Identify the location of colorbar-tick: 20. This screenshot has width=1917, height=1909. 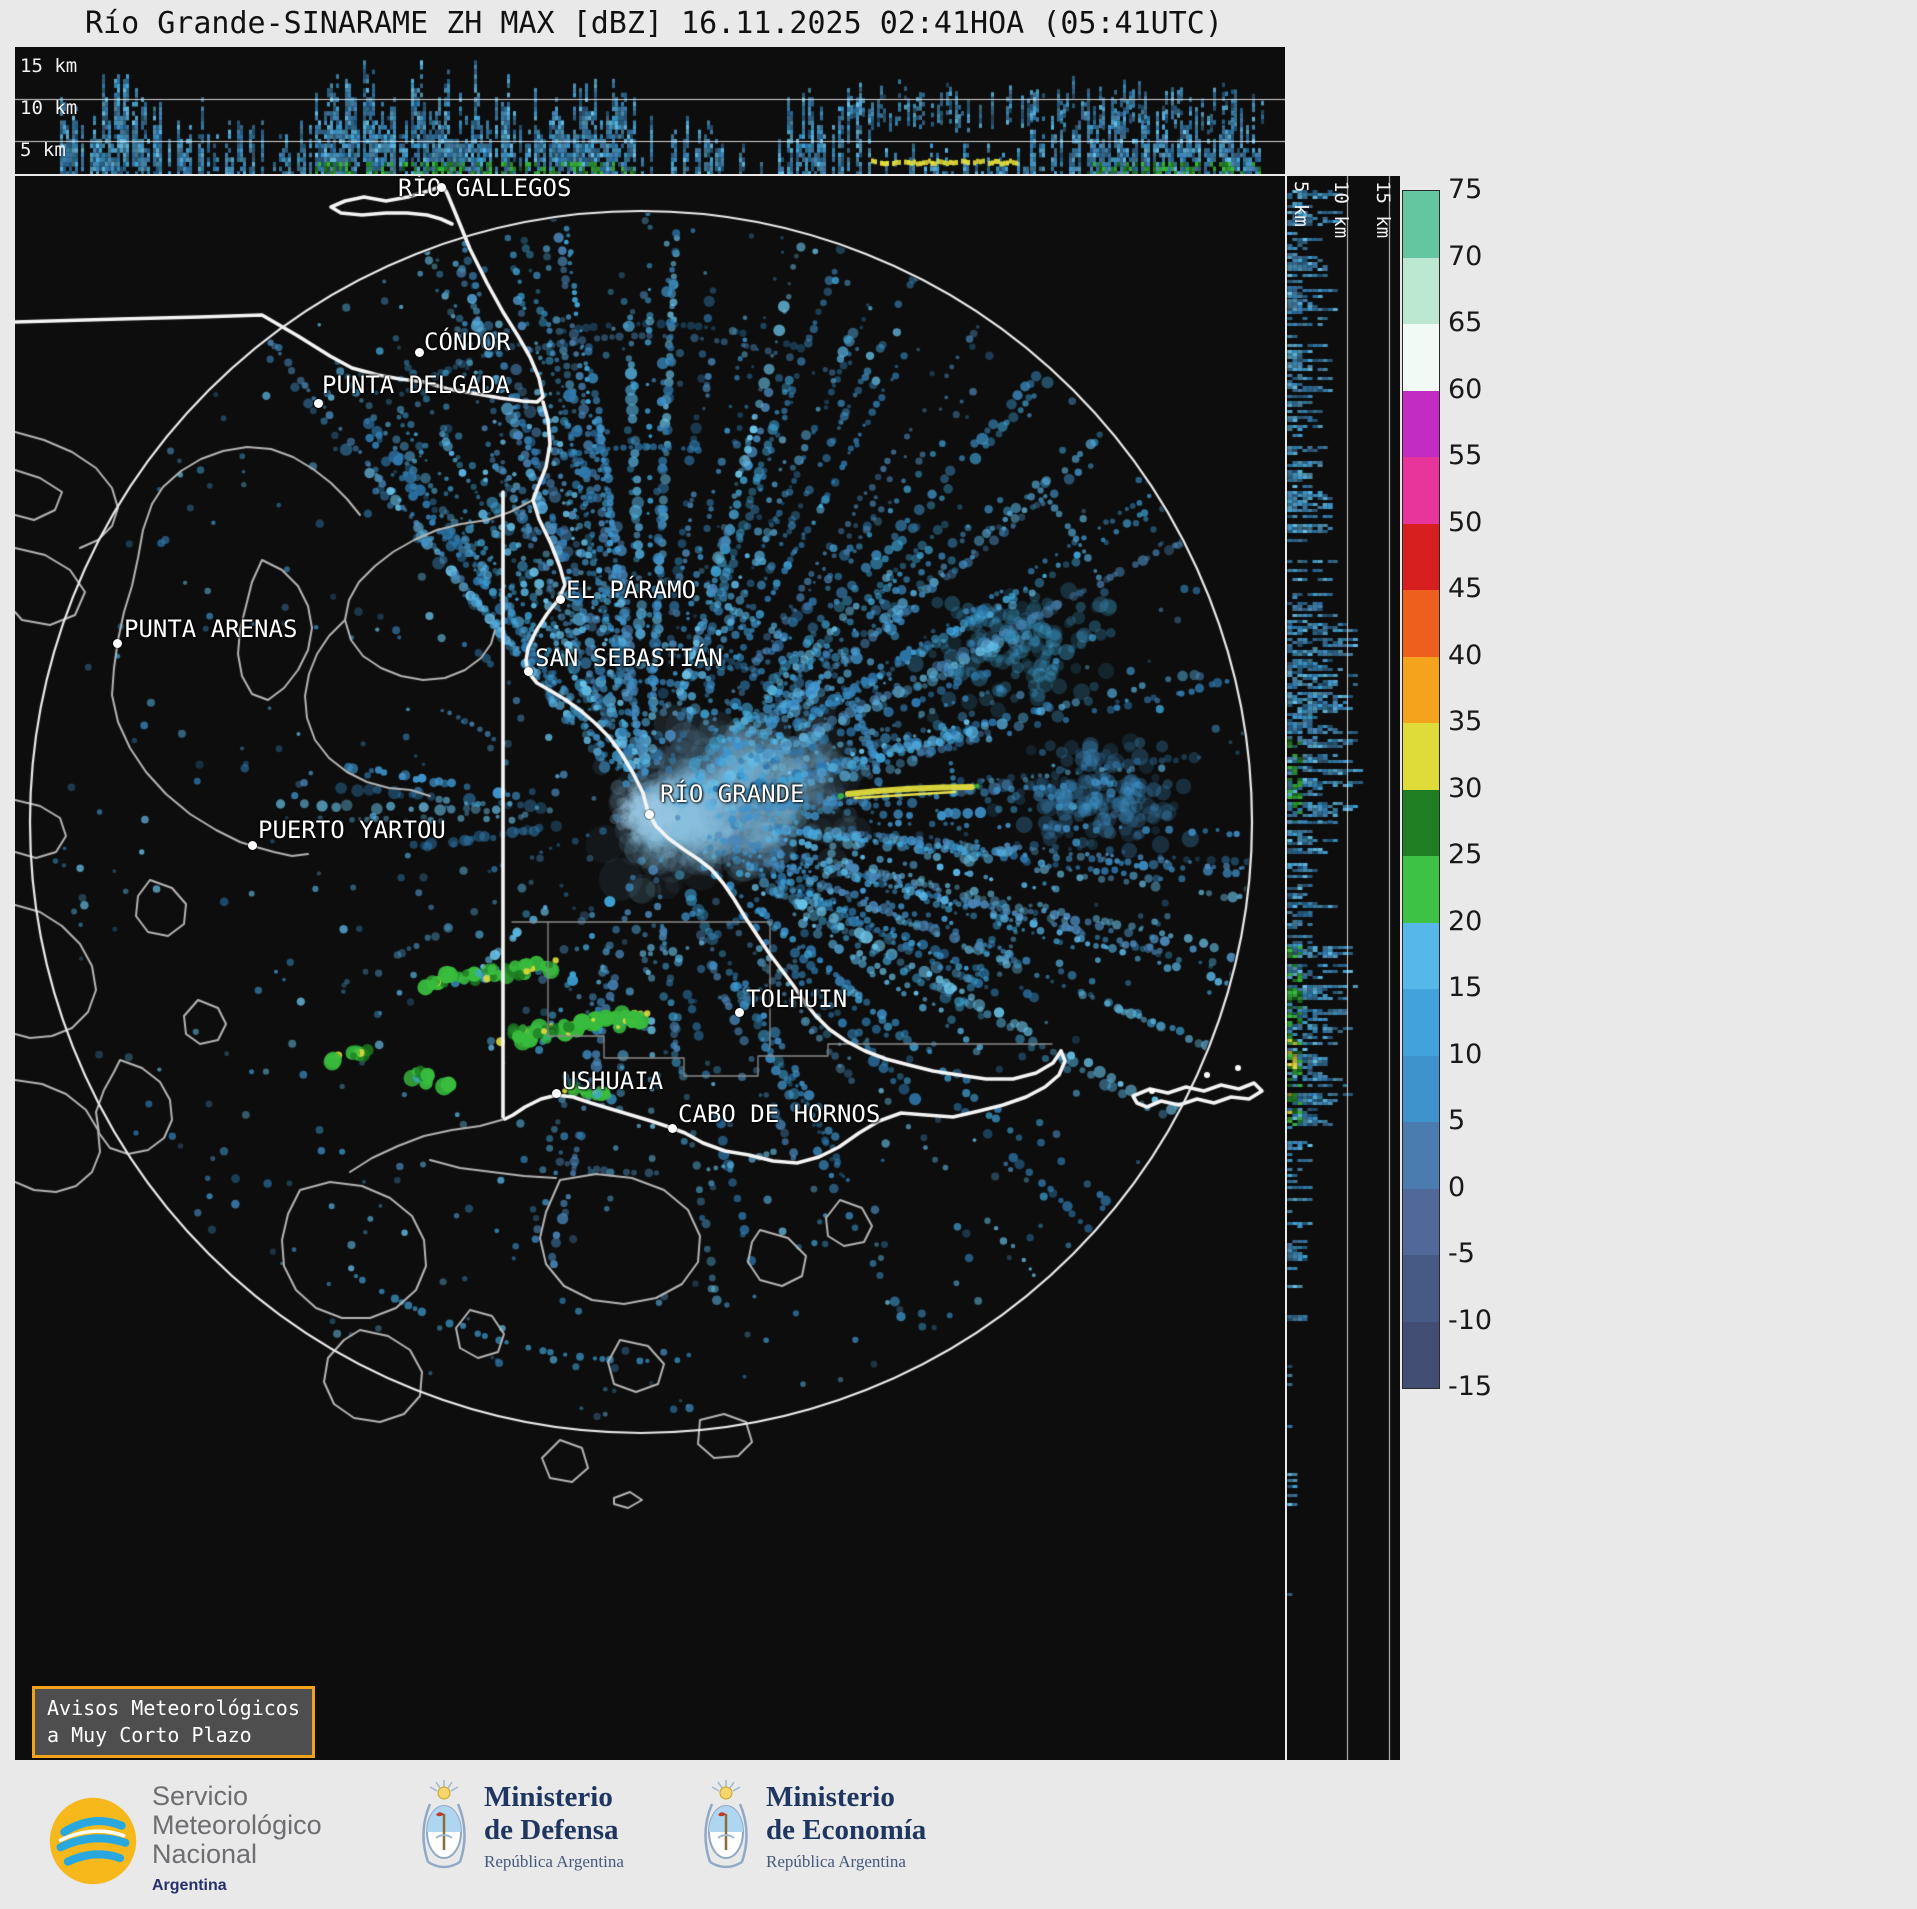
(1465, 921).